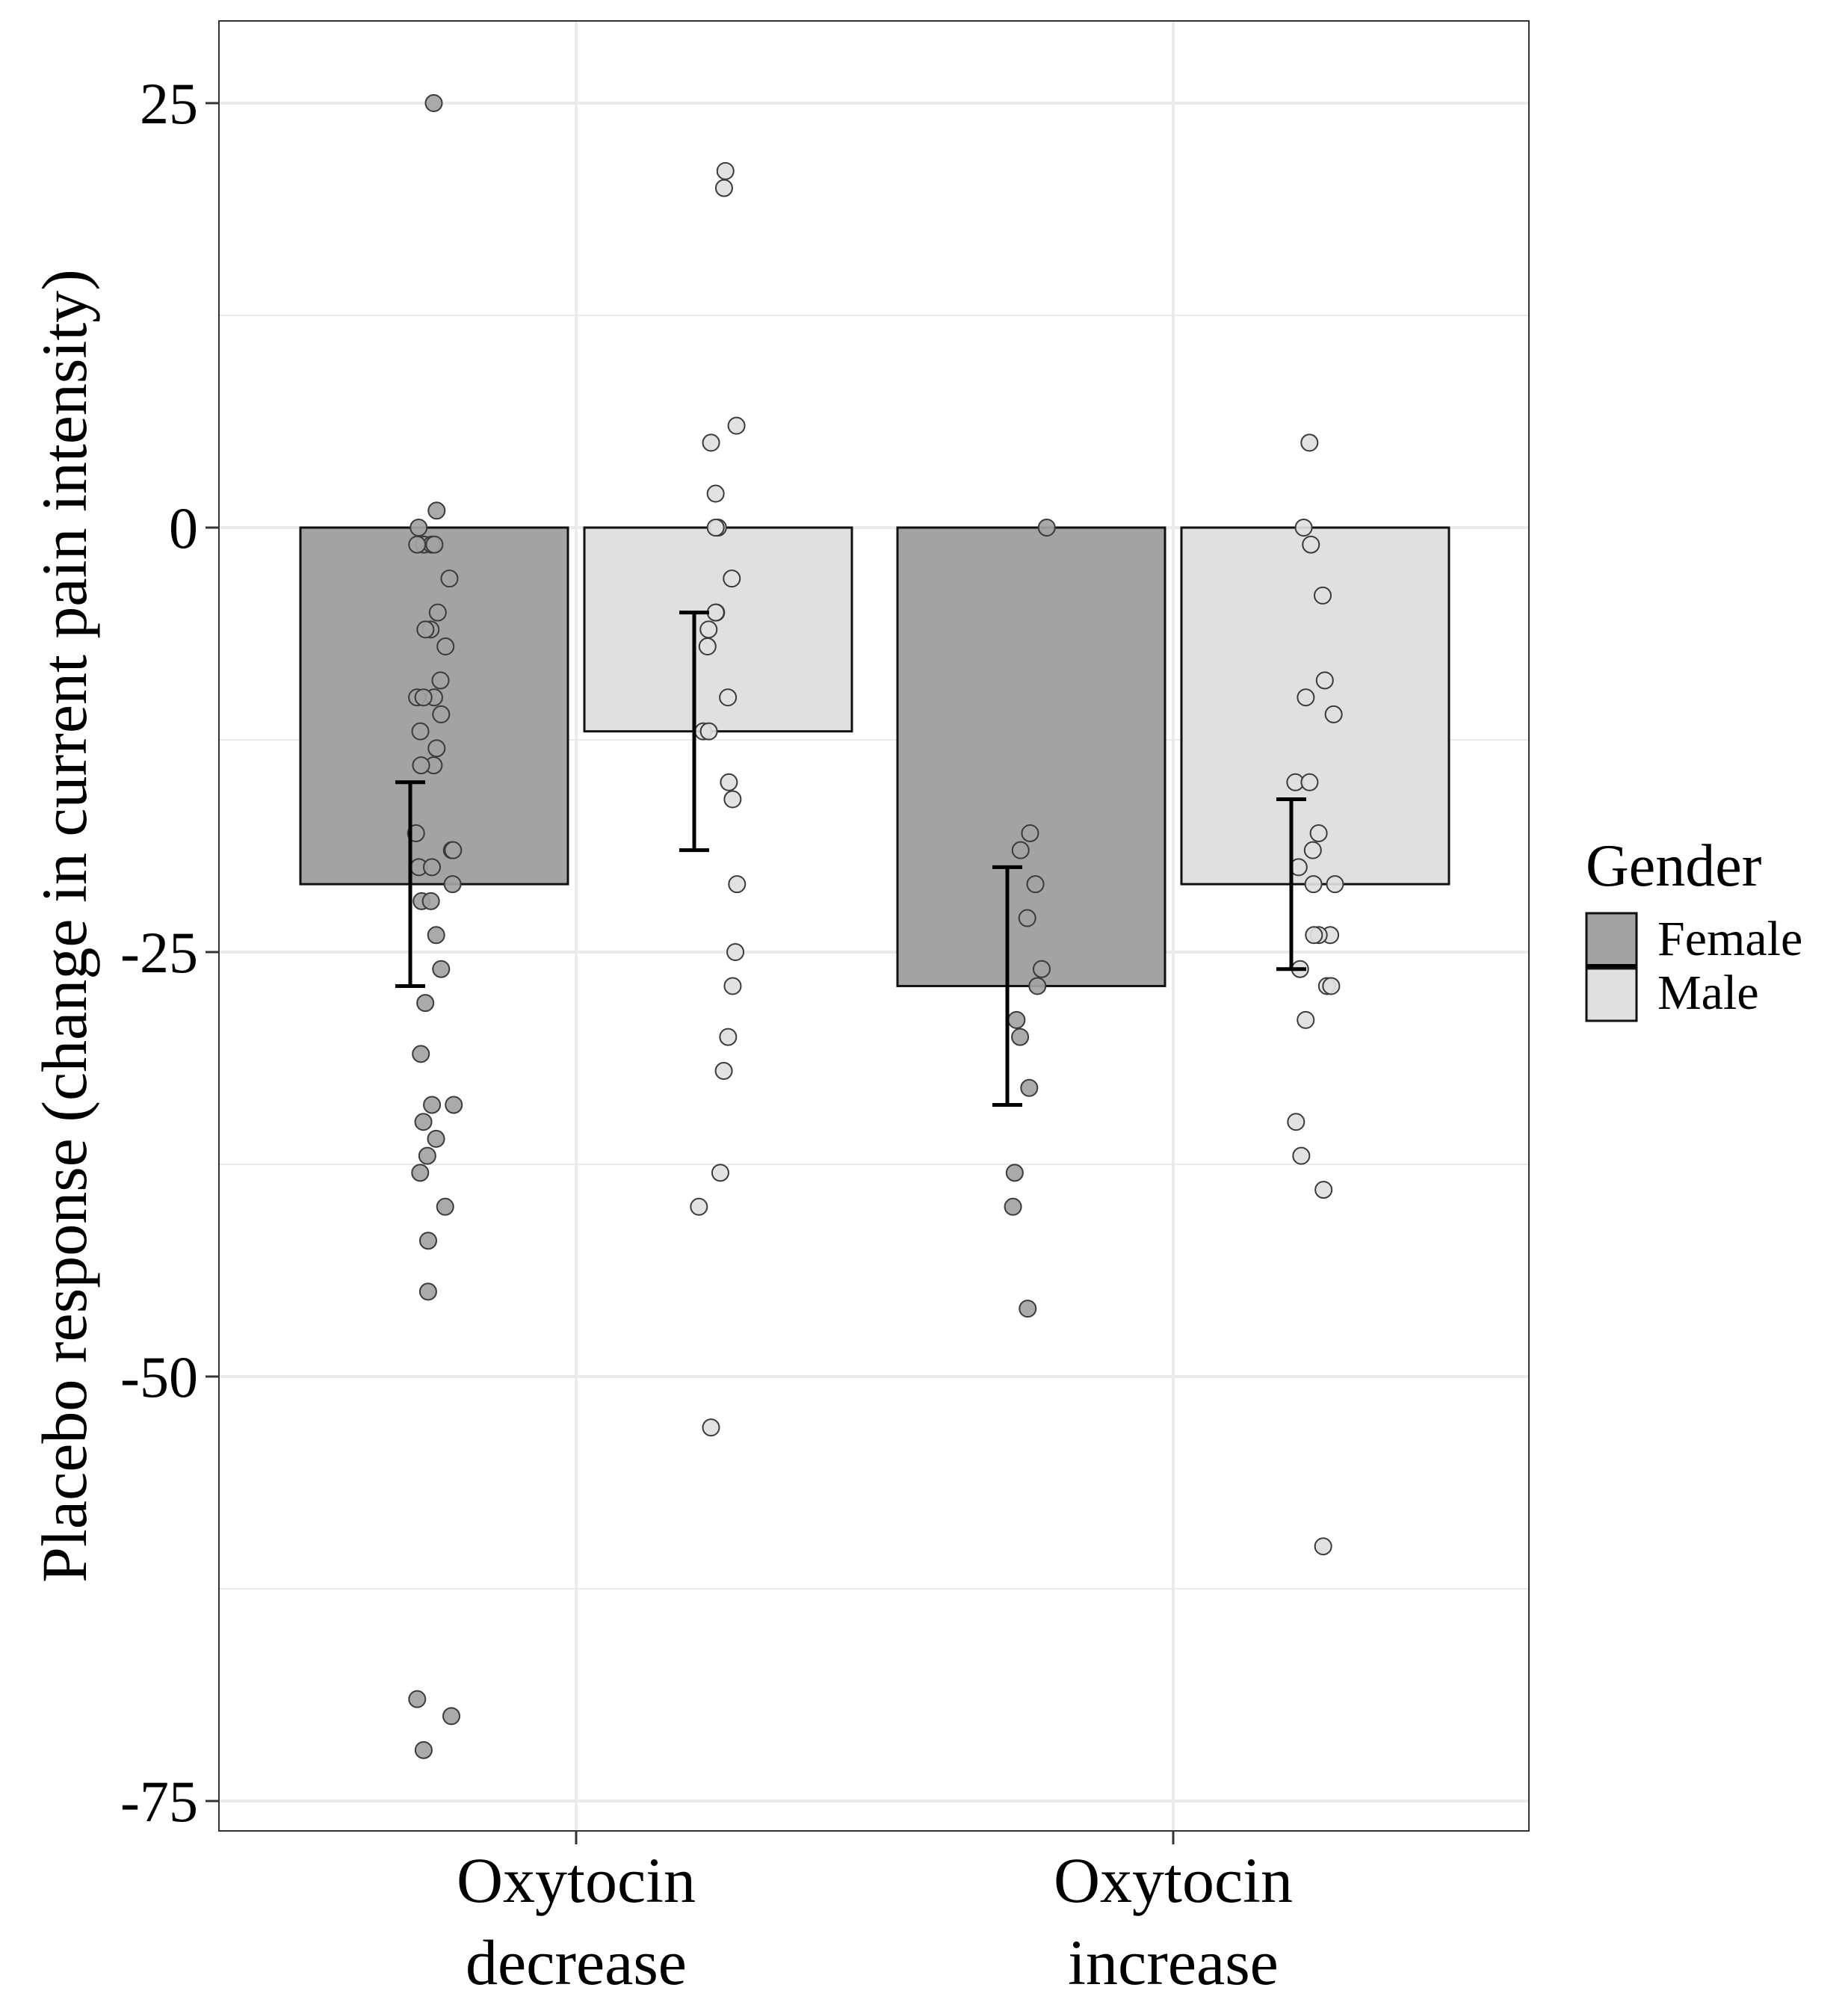  I want to click on x-axis: Oxytocin decrease Oxytocin increase, so click(875, 1914).